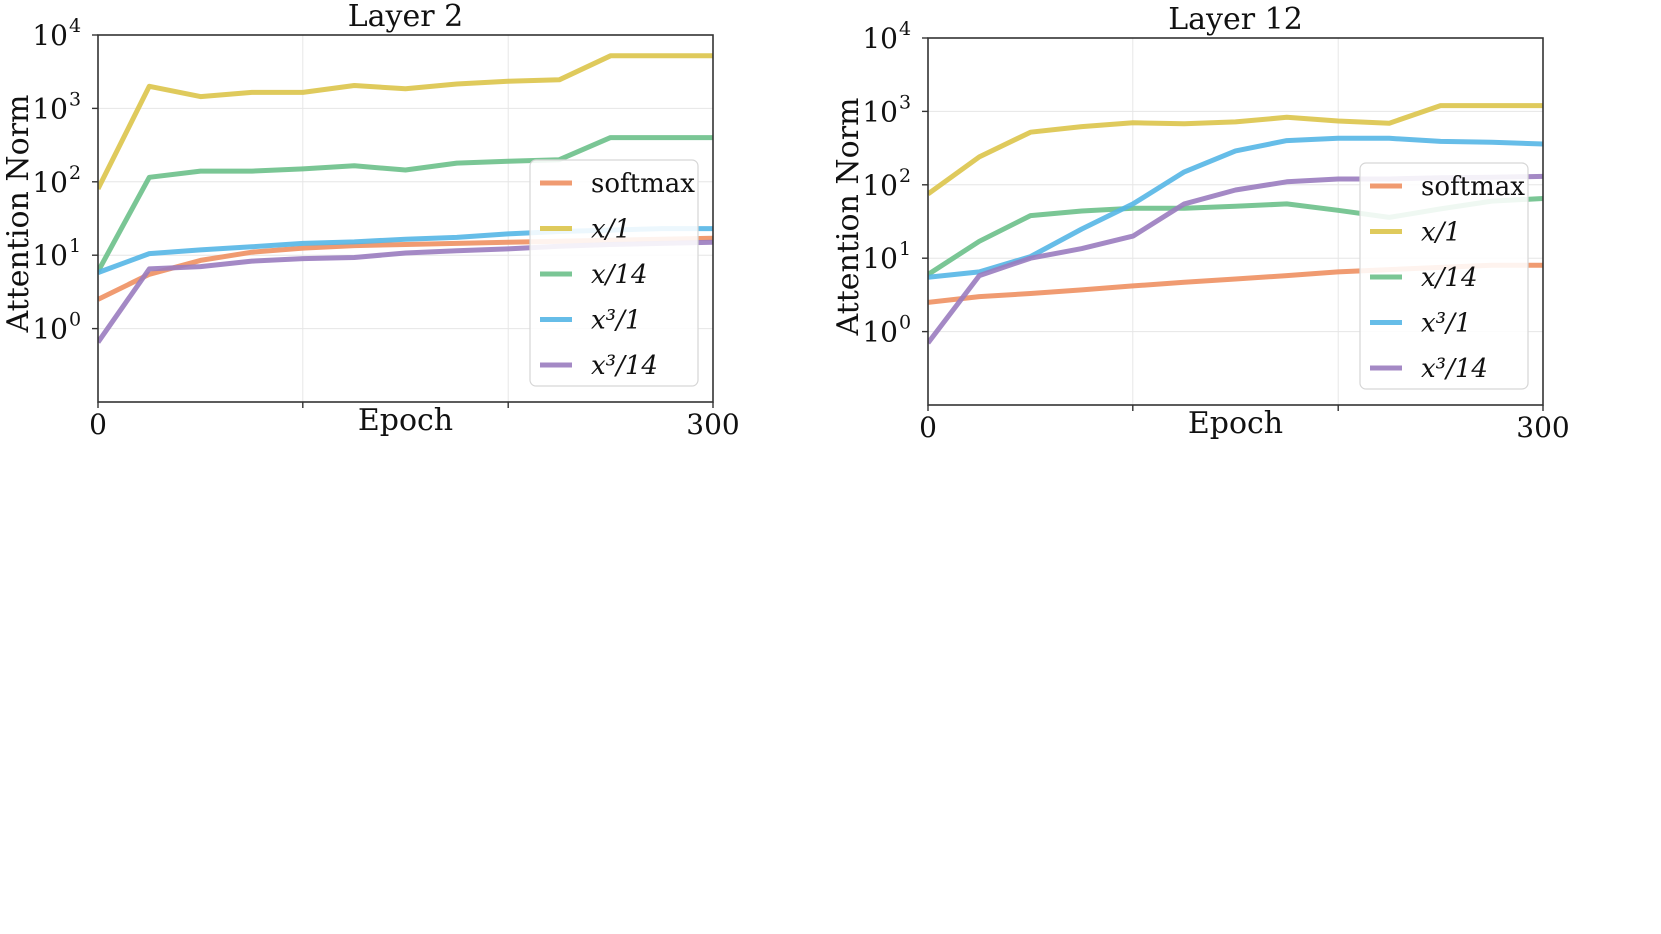 Image resolution: width=1661 pixels, height=934 pixels. Describe the element at coordinates (405, 17) in the screenshot. I see `chart-title: Layer 2` at that location.